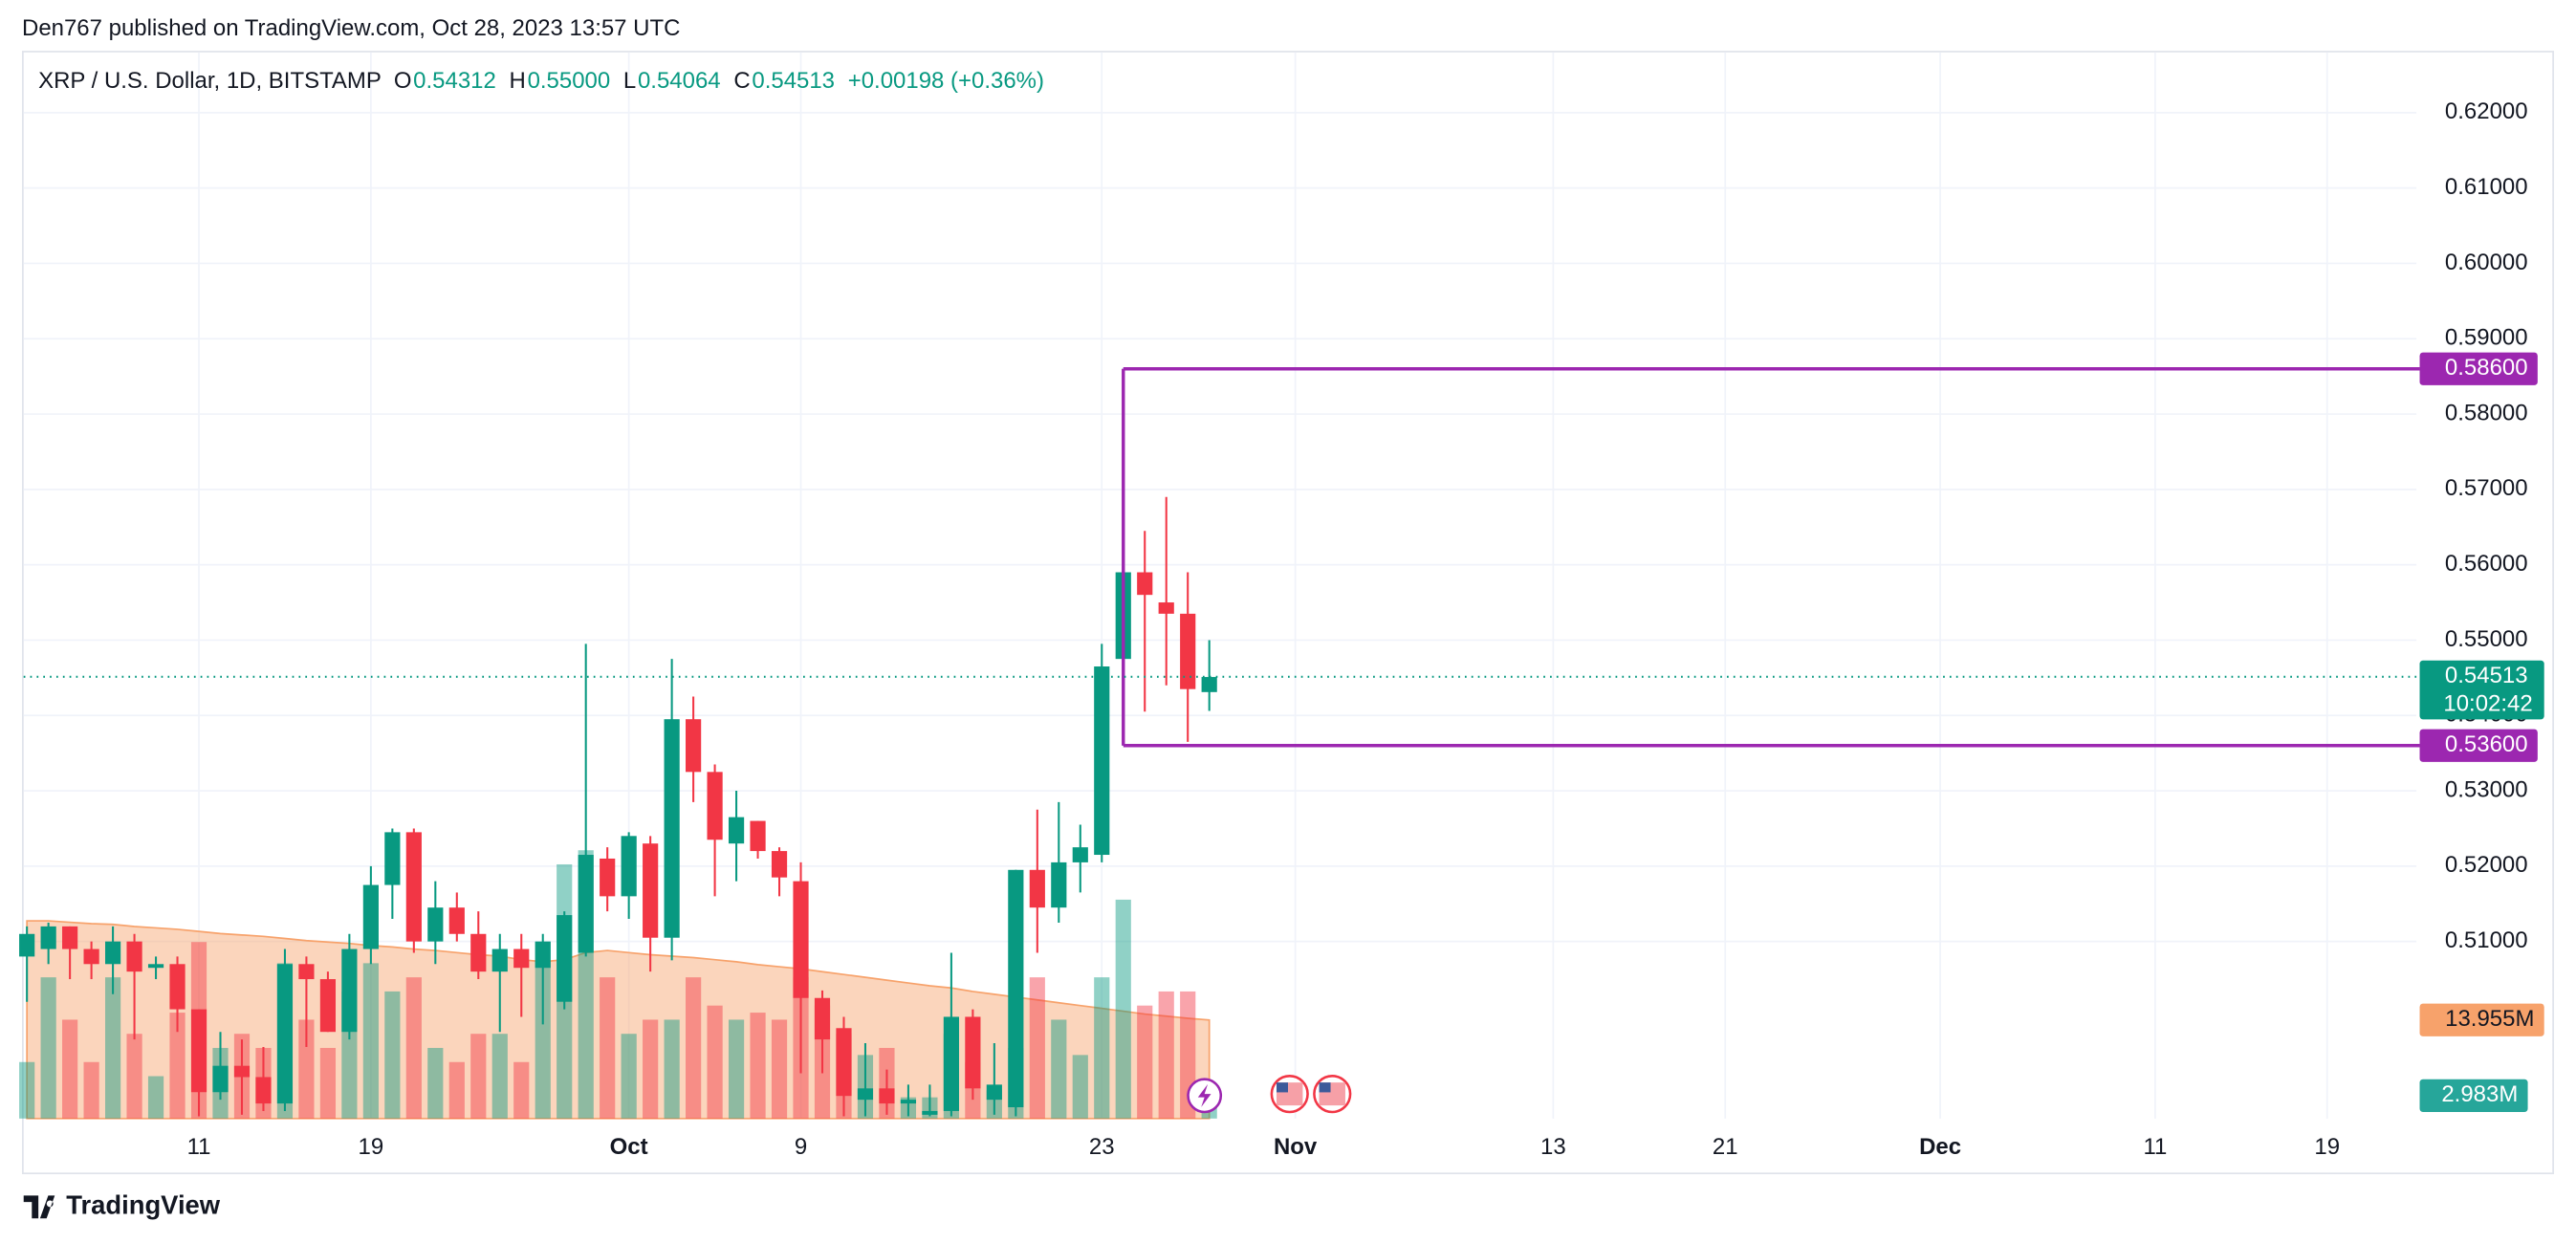  Describe the element at coordinates (143, 1205) in the screenshot. I see `brand-name: TradingView` at that location.